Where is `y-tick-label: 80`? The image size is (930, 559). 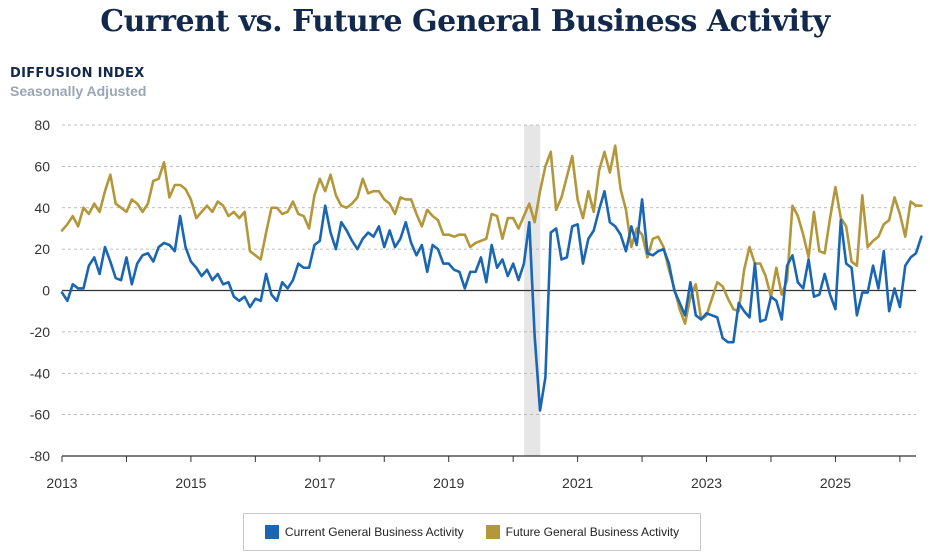
y-tick-label: 80 is located at coordinates (42, 125).